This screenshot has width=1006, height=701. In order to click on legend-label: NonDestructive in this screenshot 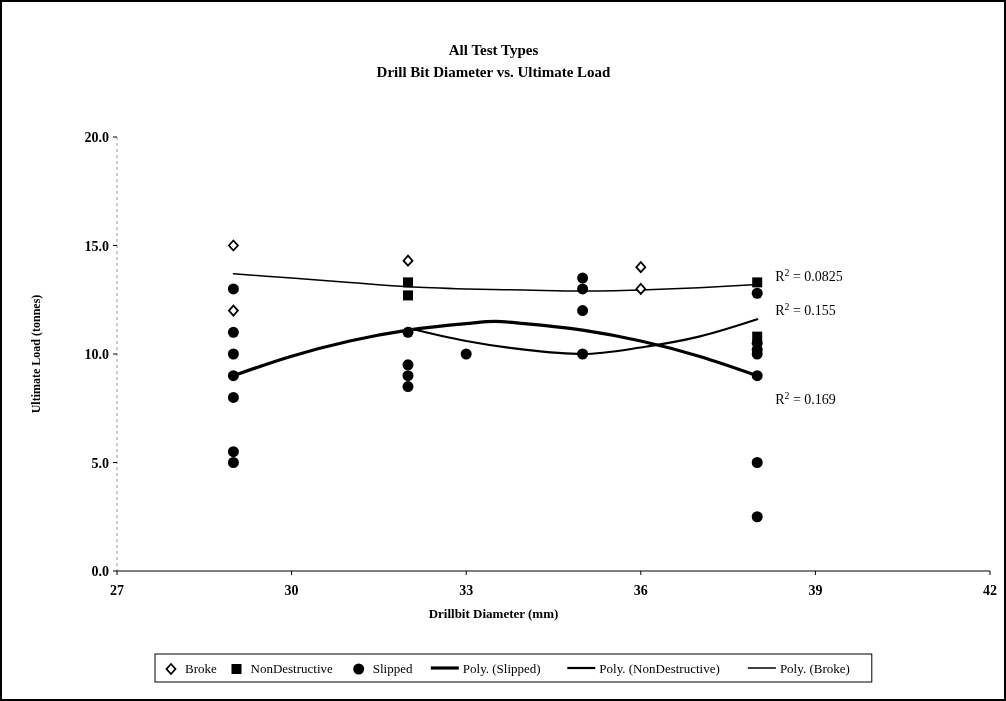, I will do `click(292, 668)`.